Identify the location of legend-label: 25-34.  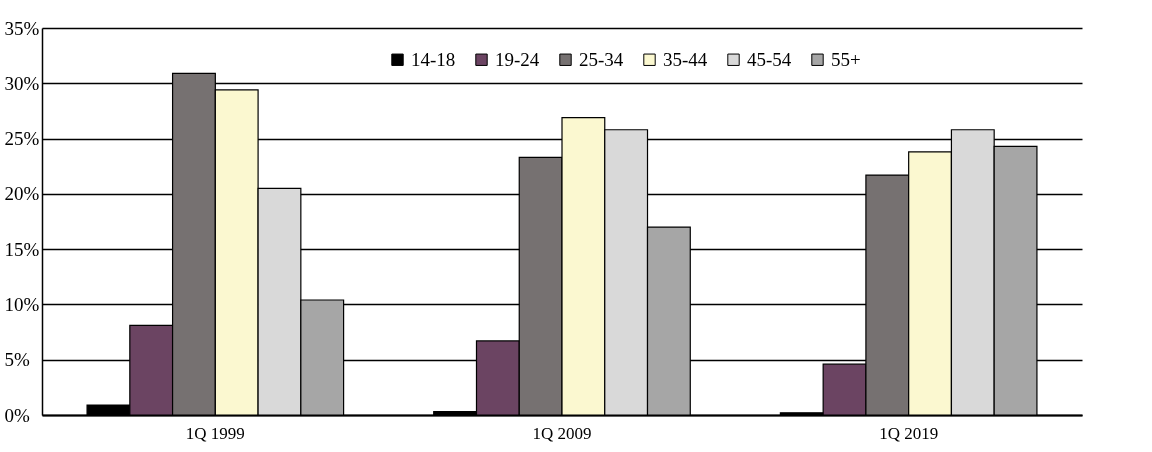
(601, 59).